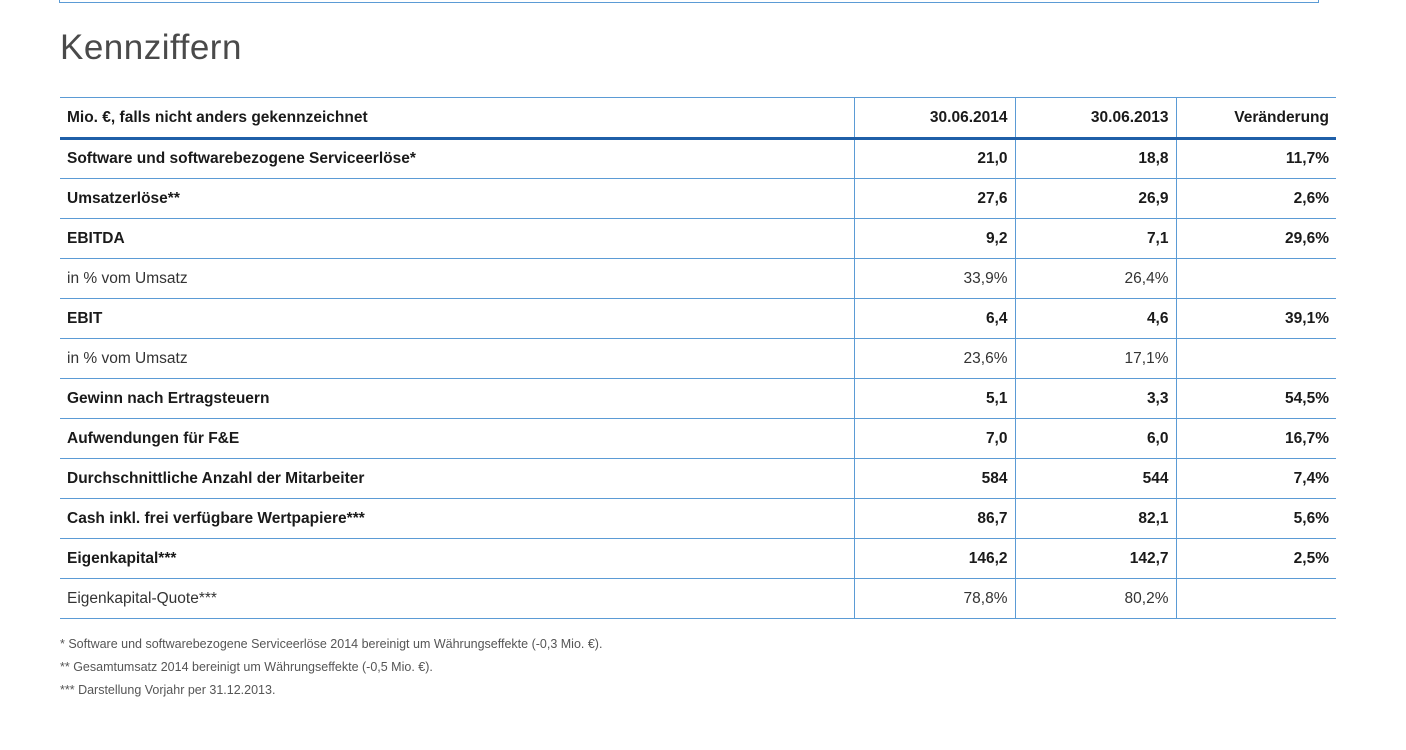 The height and width of the screenshot is (750, 1406). I want to click on value-2014: 7,0, so click(934, 438).